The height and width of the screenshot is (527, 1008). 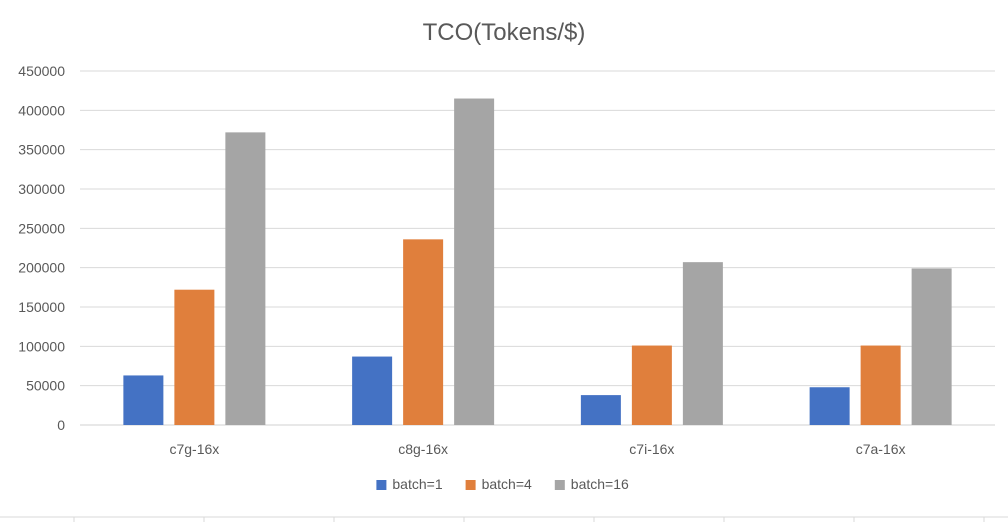 What do you see at coordinates (41, 307) in the screenshot?
I see `y-tick-label: 150000` at bounding box center [41, 307].